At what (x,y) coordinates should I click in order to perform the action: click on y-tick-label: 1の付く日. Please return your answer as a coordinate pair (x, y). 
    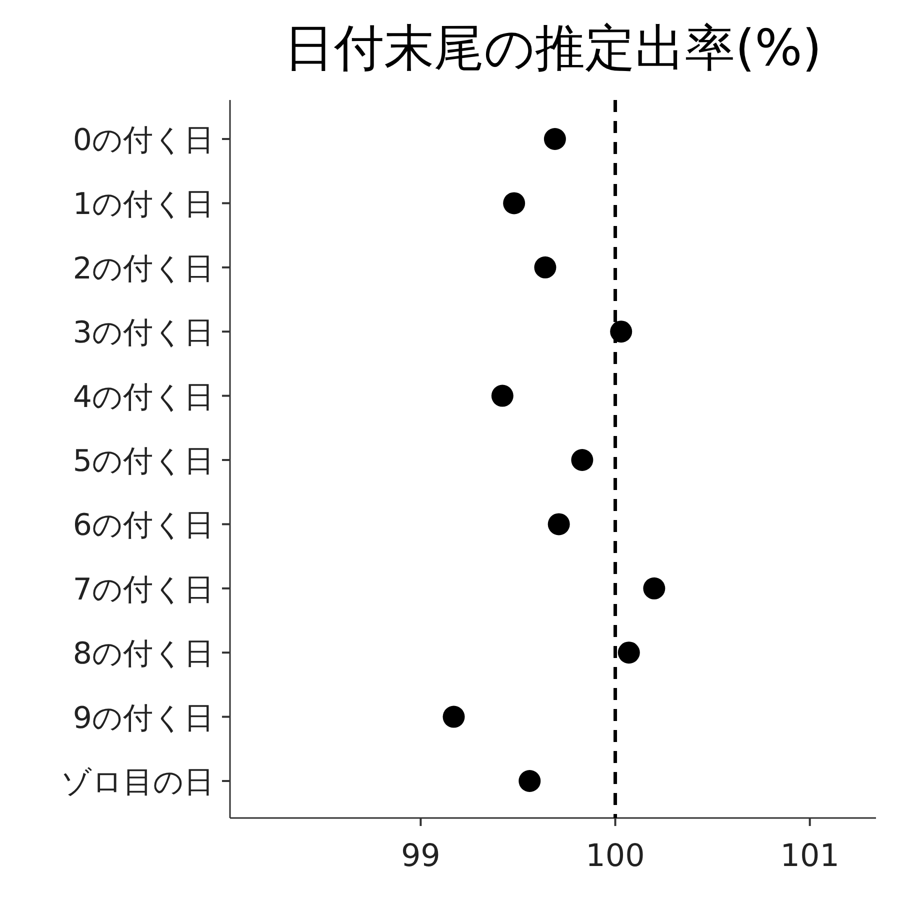
    Looking at the image, I should click on (143, 204).